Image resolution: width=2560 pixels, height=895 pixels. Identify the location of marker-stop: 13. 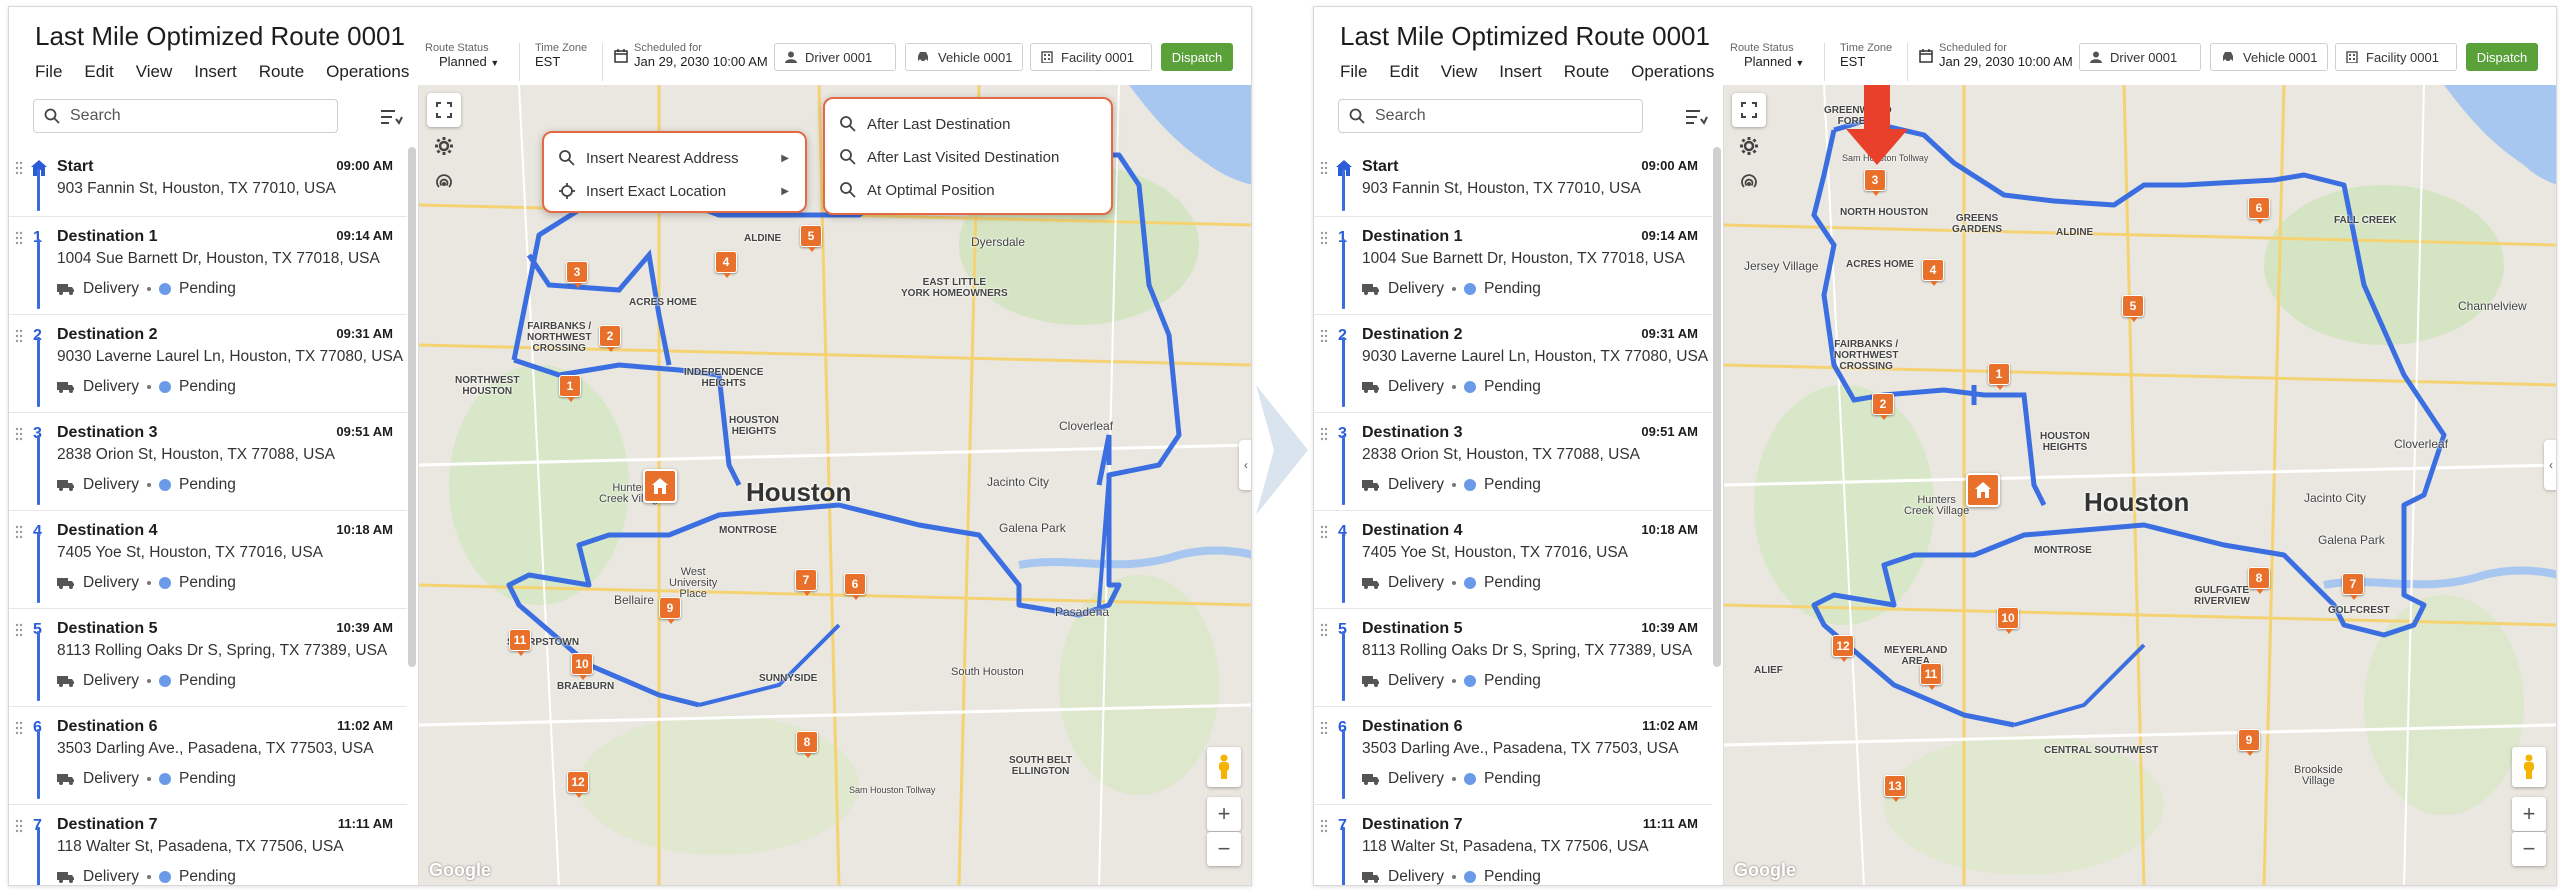
(1895, 788).